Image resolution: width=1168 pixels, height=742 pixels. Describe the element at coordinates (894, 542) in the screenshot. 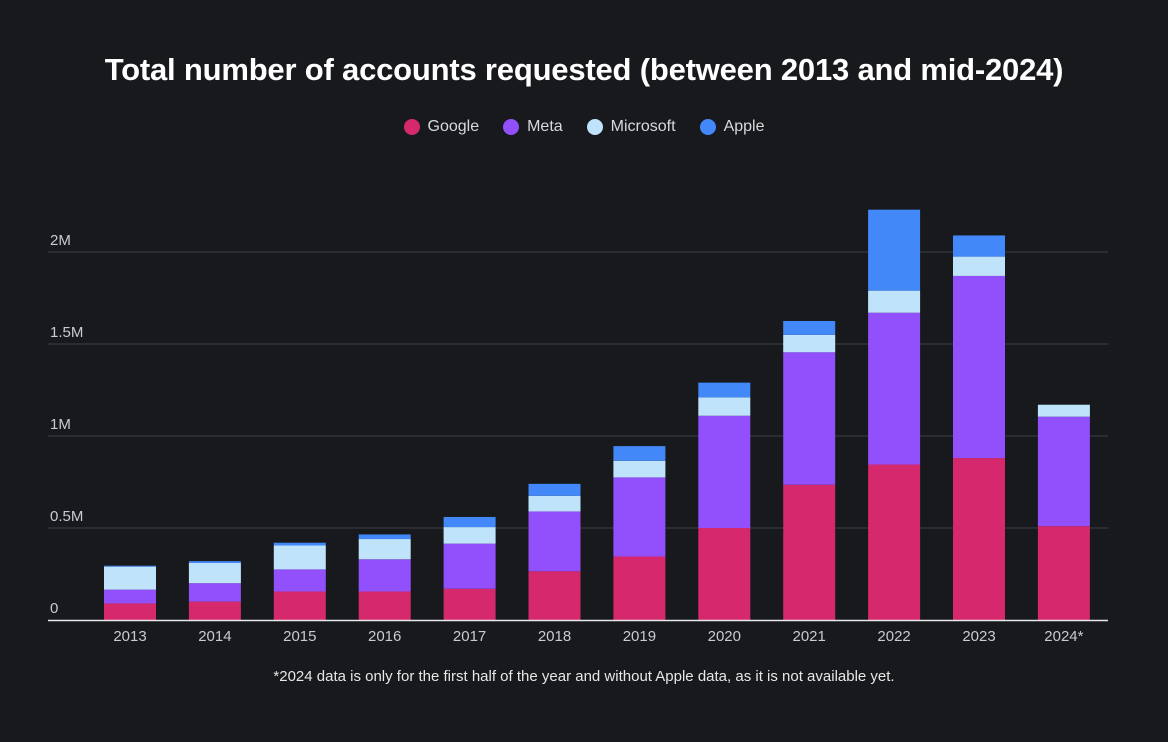

I see `bar-google-2022` at that location.